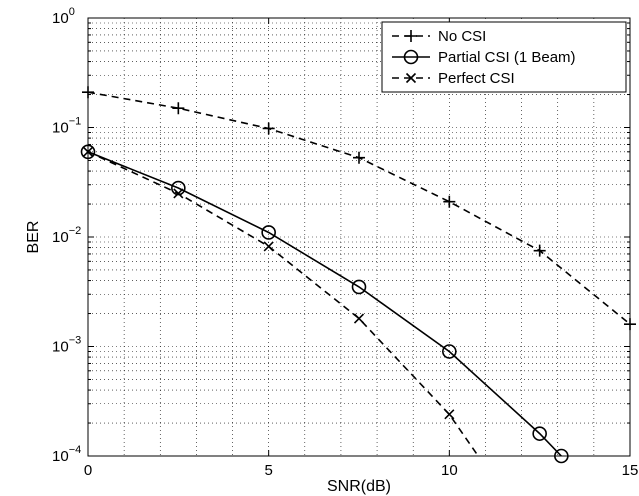 This screenshot has height=496, width=639. Describe the element at coordinates (66, 235) in the screenshot. I see `y-tick-label: 10⁻²` at that location.